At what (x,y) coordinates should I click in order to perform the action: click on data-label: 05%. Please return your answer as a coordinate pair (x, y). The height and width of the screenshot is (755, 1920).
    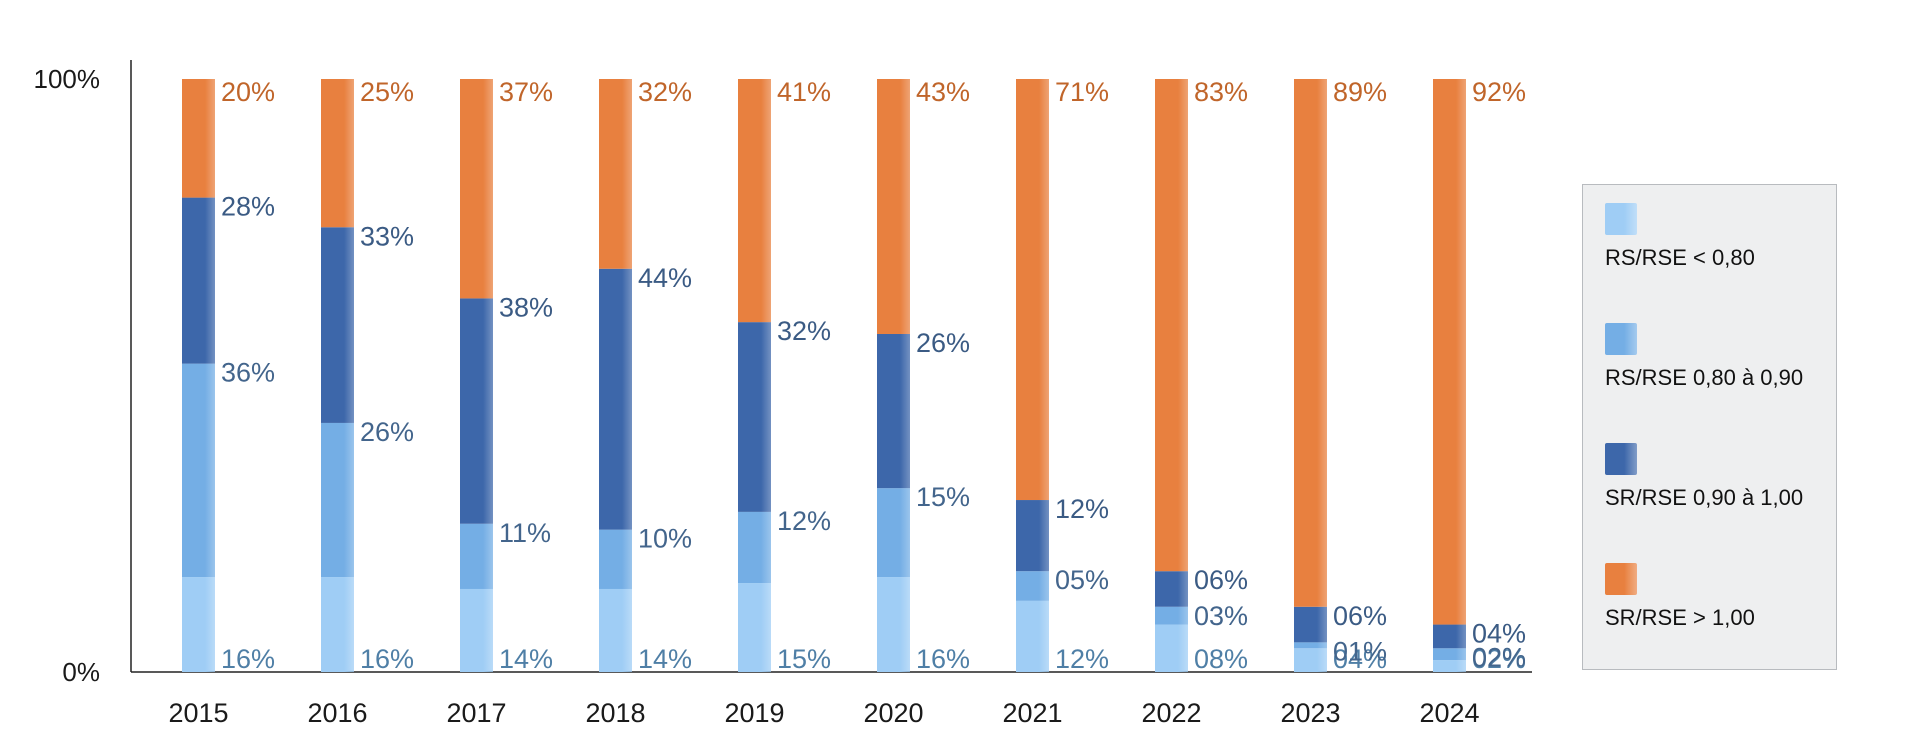
    Looking at the image, I should click on (1082, 580).